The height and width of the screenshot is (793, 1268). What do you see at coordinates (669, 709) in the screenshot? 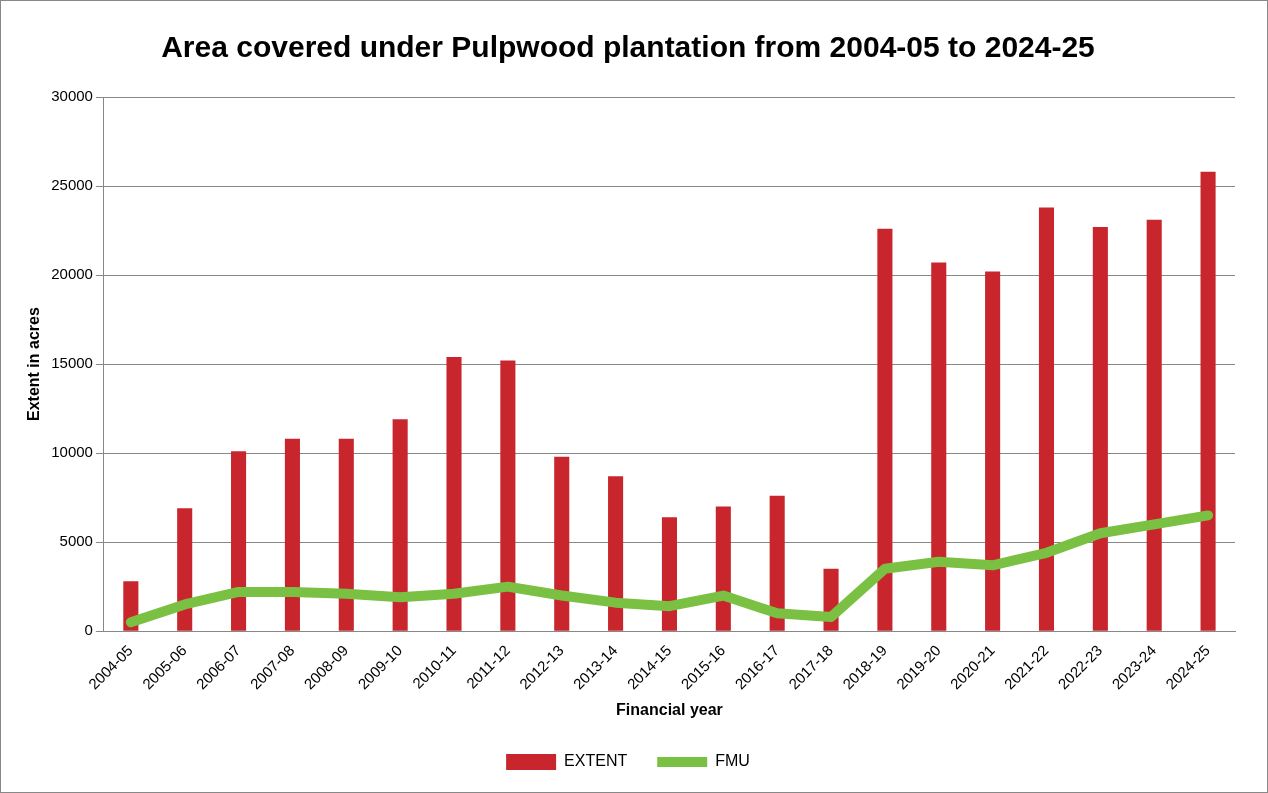
I see `x-axis-title: Financial year` at bounding box center [669, 709].